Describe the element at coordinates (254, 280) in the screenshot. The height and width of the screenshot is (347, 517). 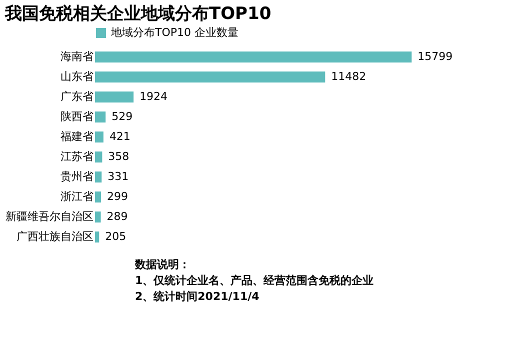
I see `text: 1、仅统计企业名、产品、经营范围含免税的企业` at that location.